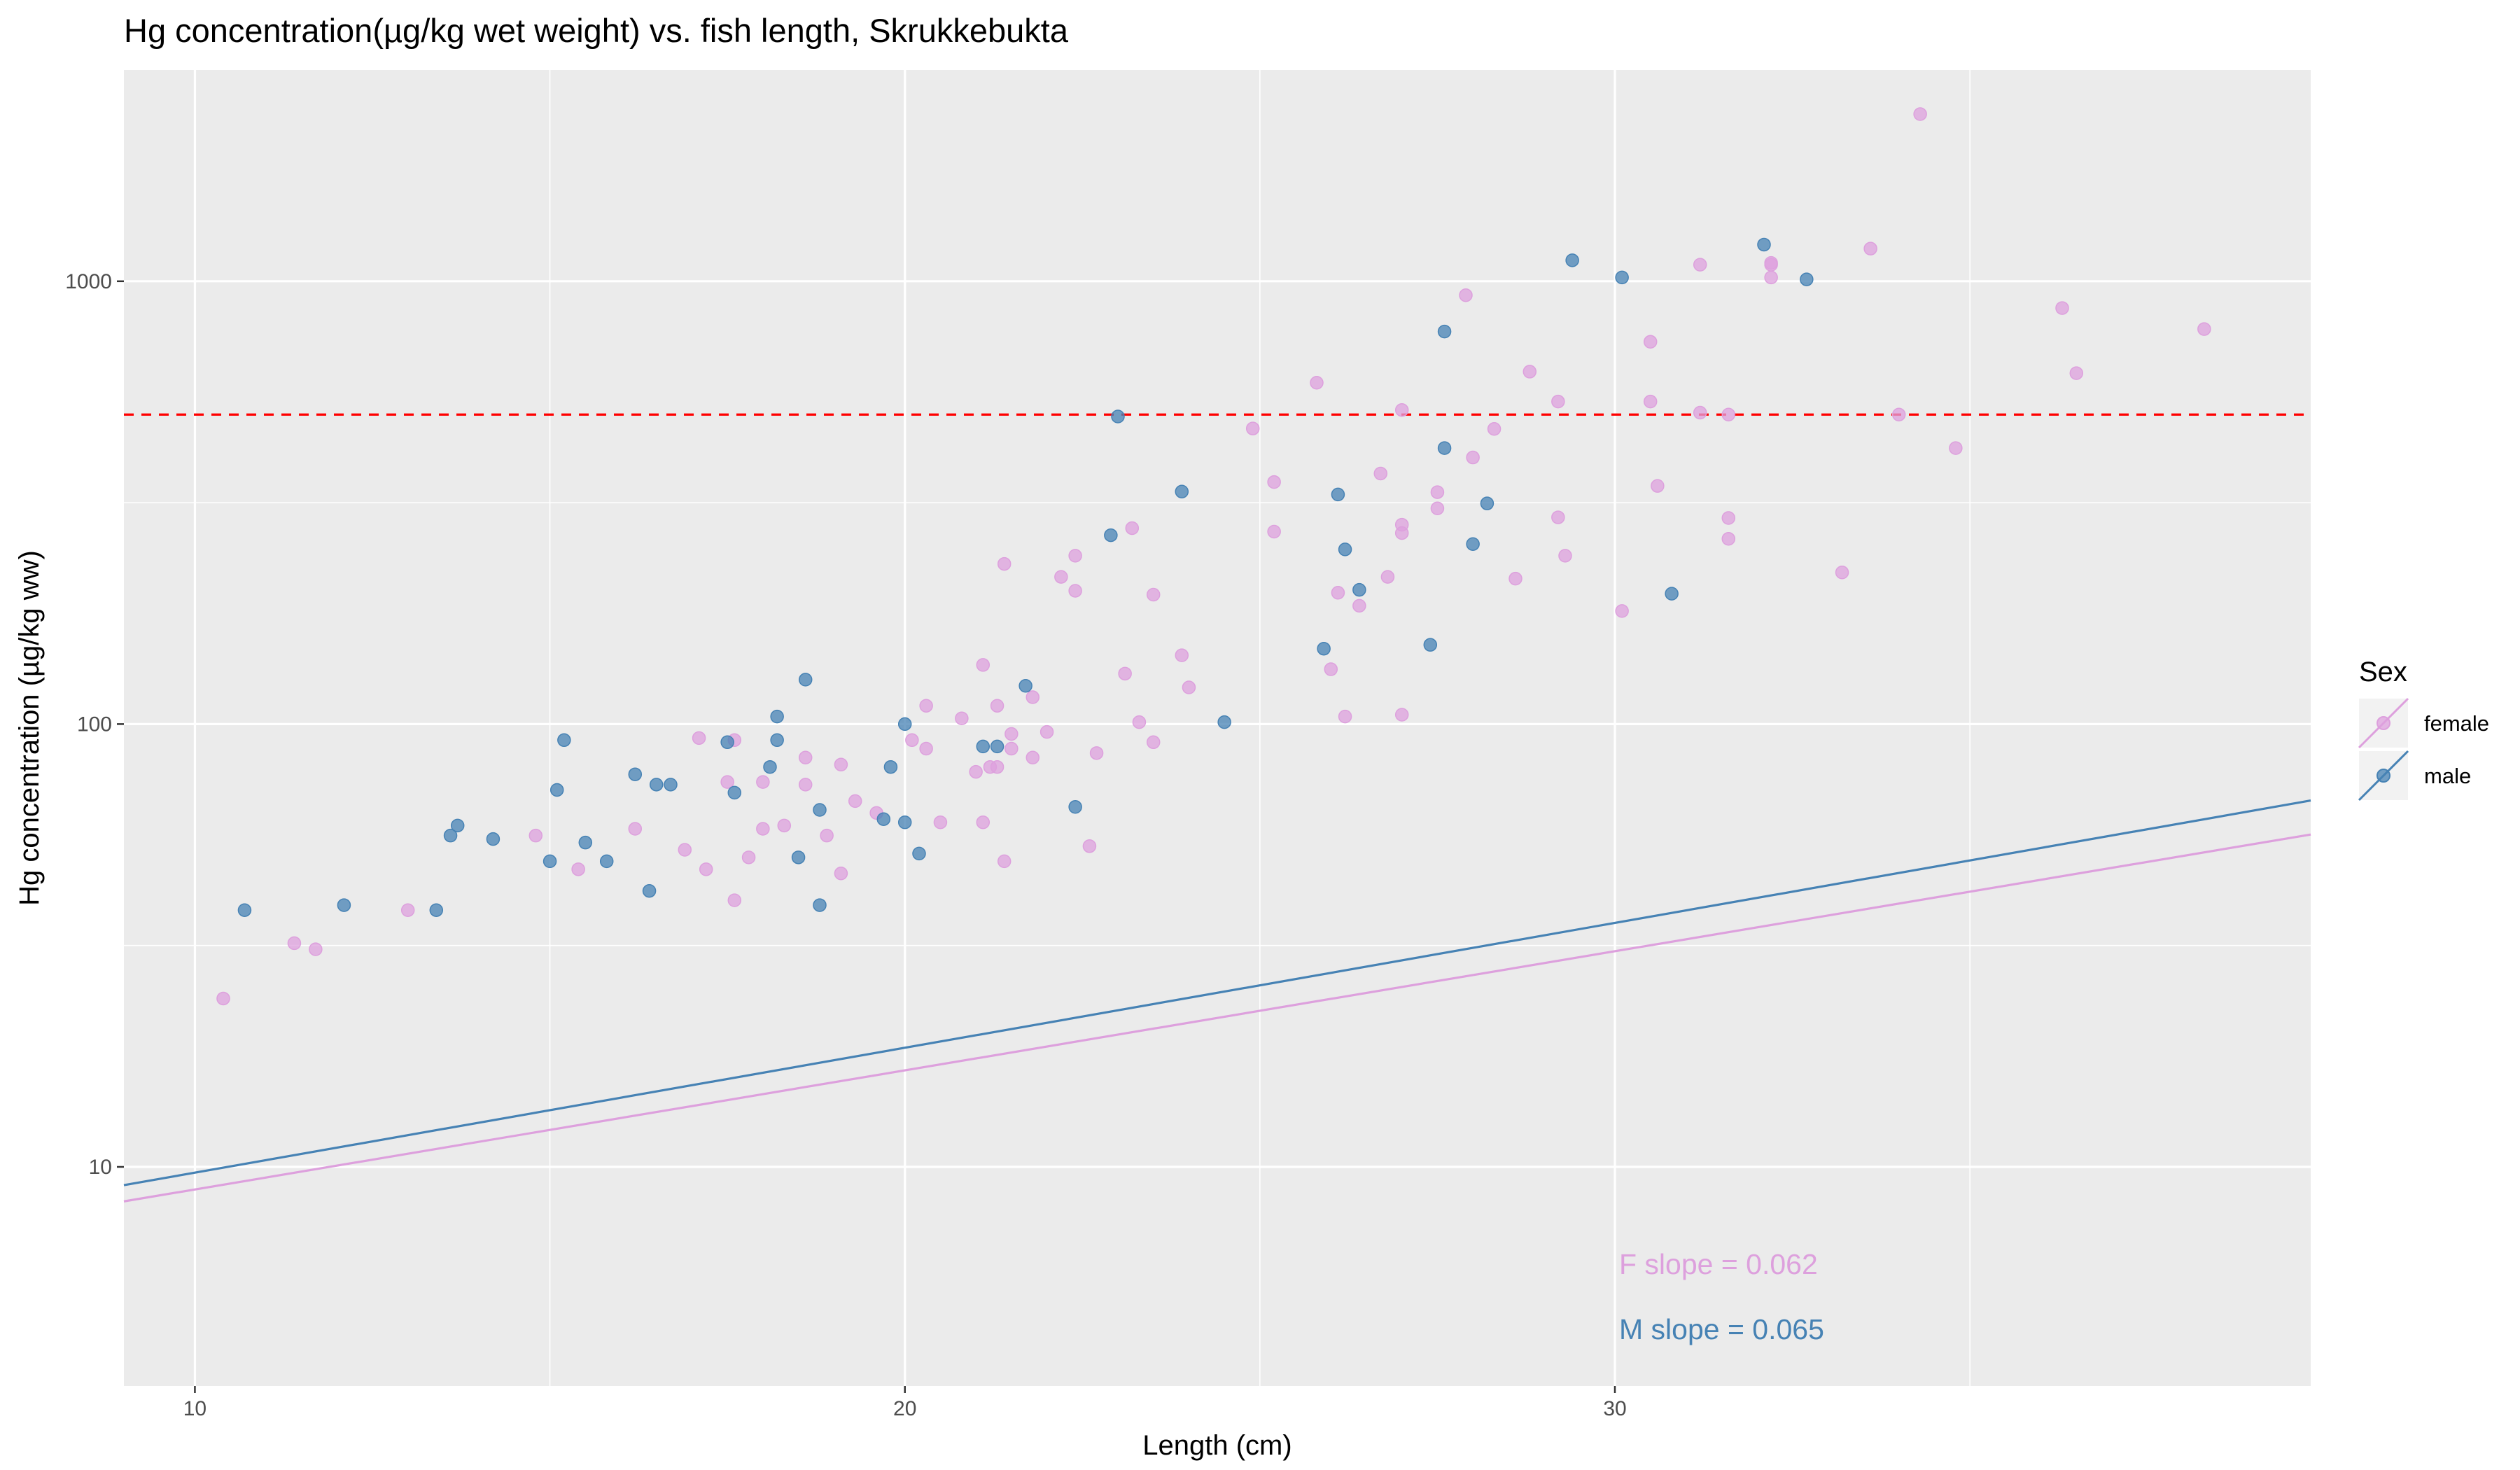 The width and height of the screenshot is (2520, 1470). Describe the element at coordinates (1718, 1264) in the screenshot. I see `f-slope-annotation: F slope = 0.062` at that location.